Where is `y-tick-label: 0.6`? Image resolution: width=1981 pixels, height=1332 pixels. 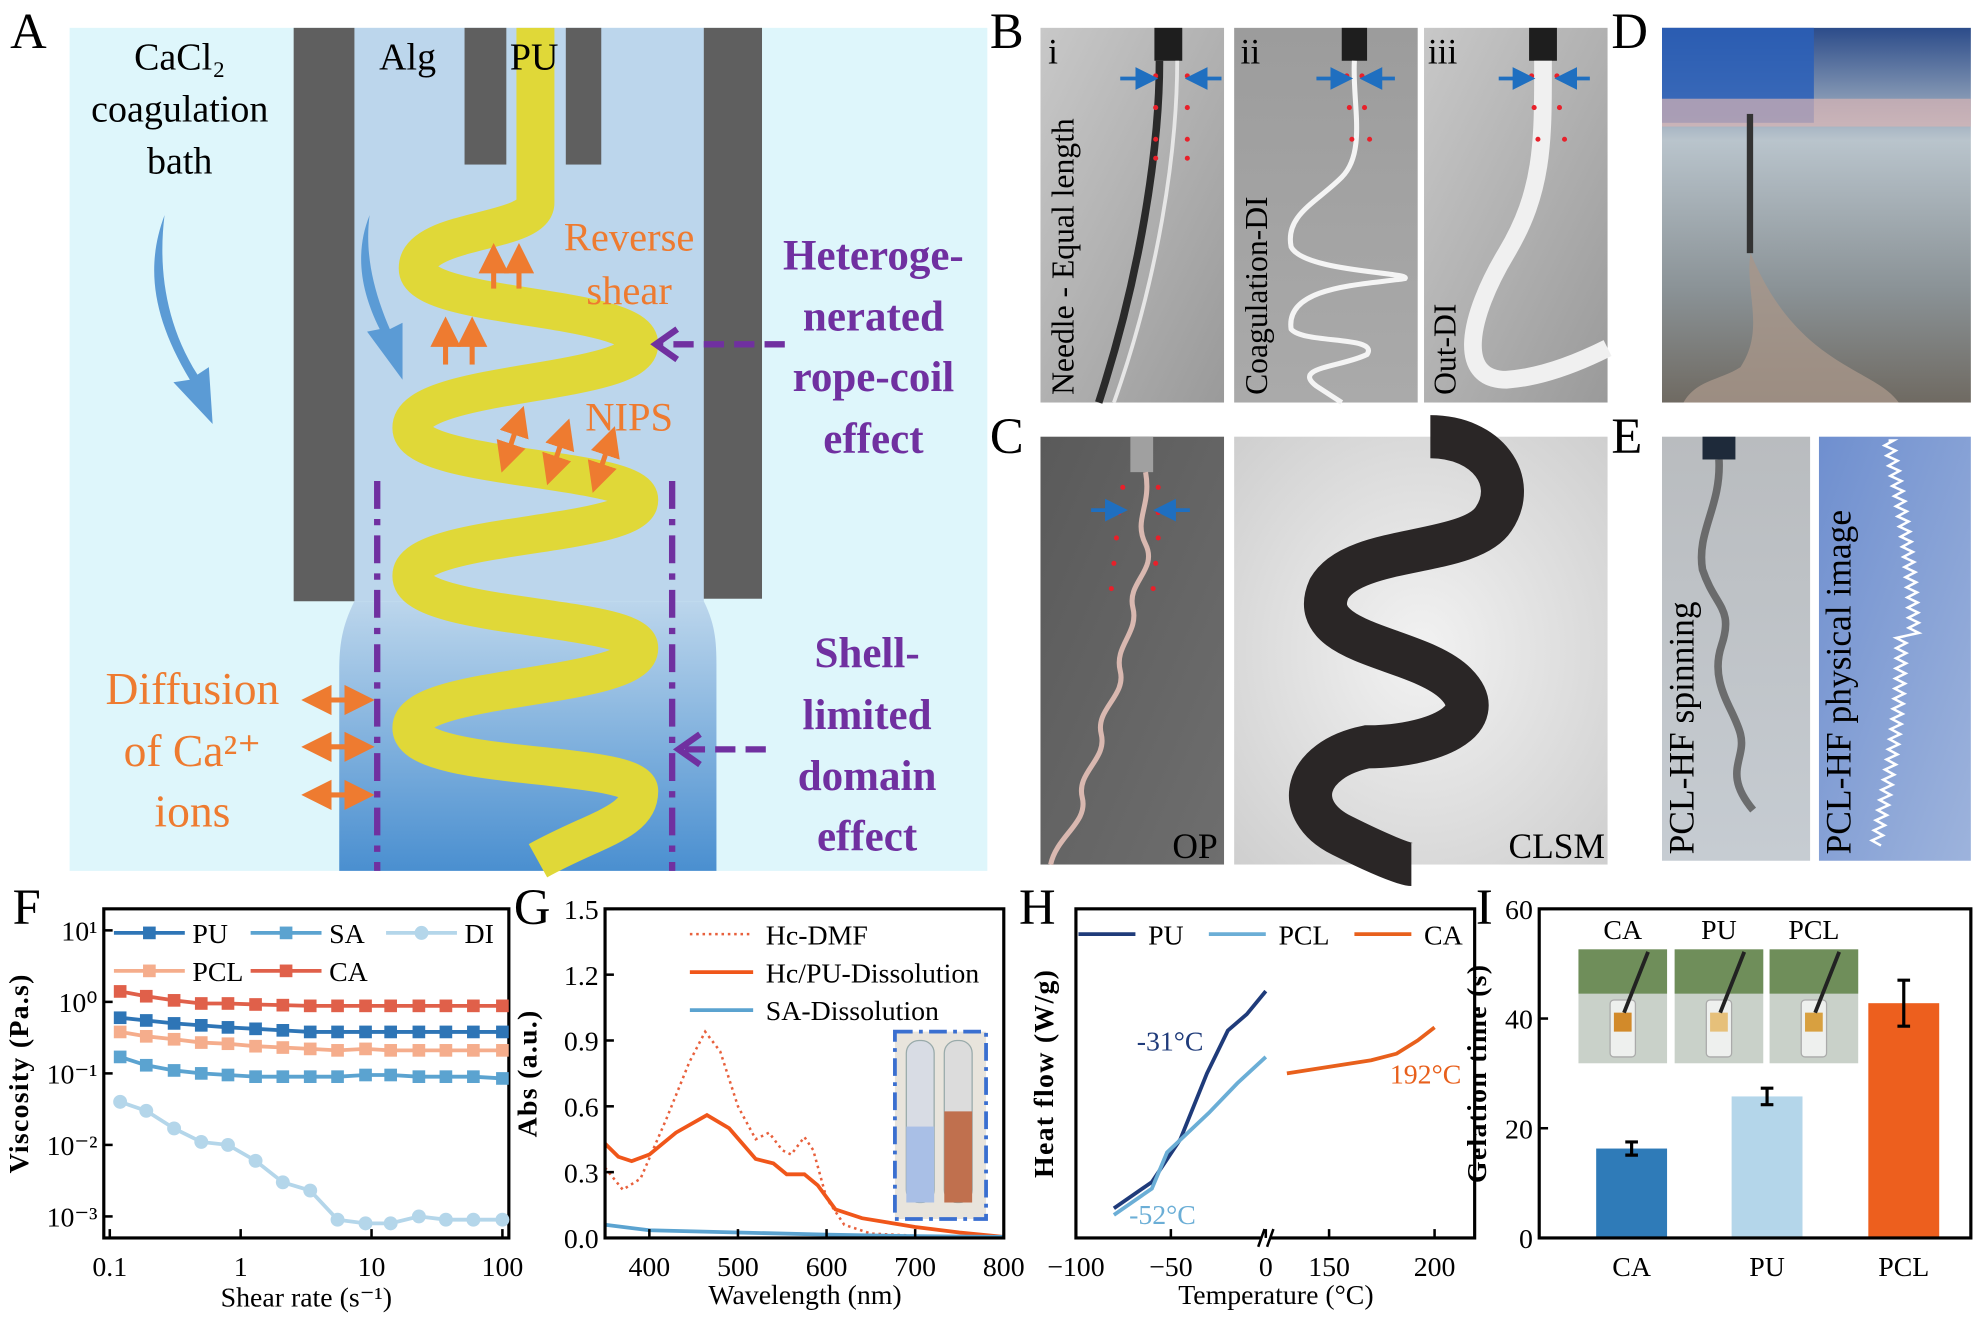 y-tick-label: 0.6 is located at coordinates (581, 1107).